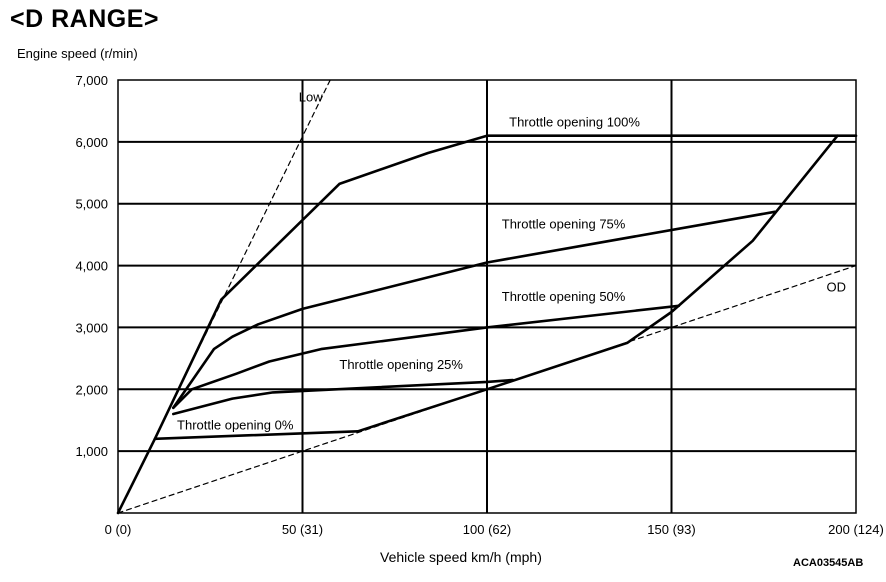 The image size is (886, 582). I want to click on y-tick-label: 7,000, so click(91, 80).